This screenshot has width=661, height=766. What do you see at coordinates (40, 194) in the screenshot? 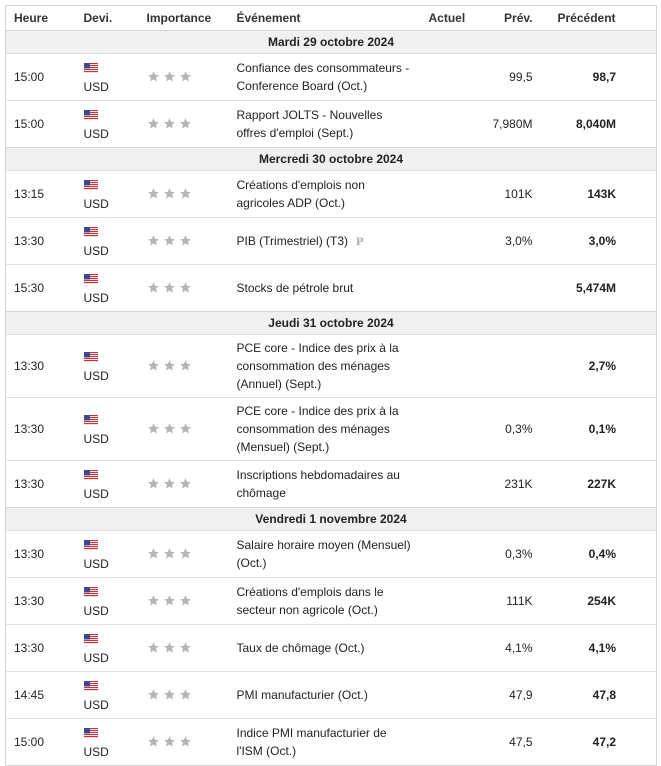
I see `time: 13:15` at bounding box center [40, 194].